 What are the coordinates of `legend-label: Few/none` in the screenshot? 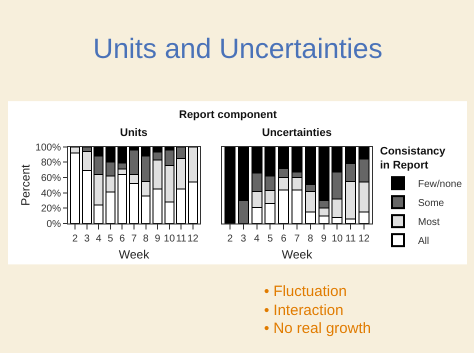 It's located at (440, 184).